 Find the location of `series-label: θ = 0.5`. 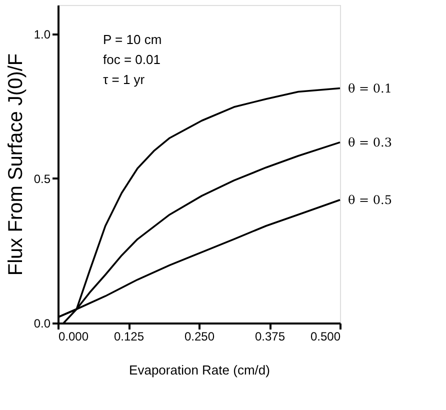

series-label: θ = 0.5 is located at coordinates (370, 199).